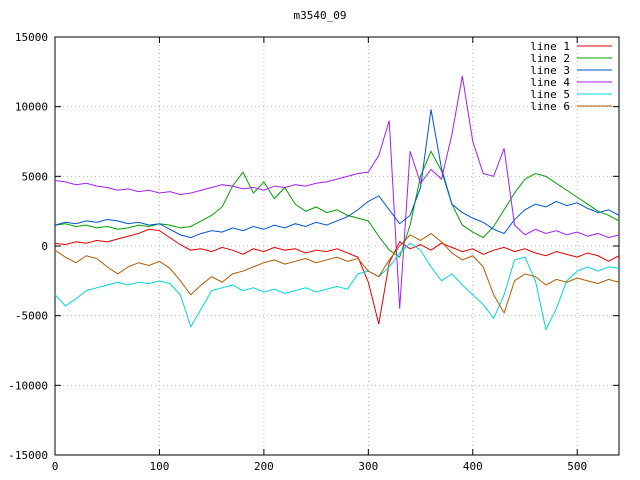 Image resolution: width=640 pixels, height=480 pixels. What do you see at coordinates (320, 15) in the screenshot?
I see `chart-title: m3540_09` at bounding box center [320, 15].